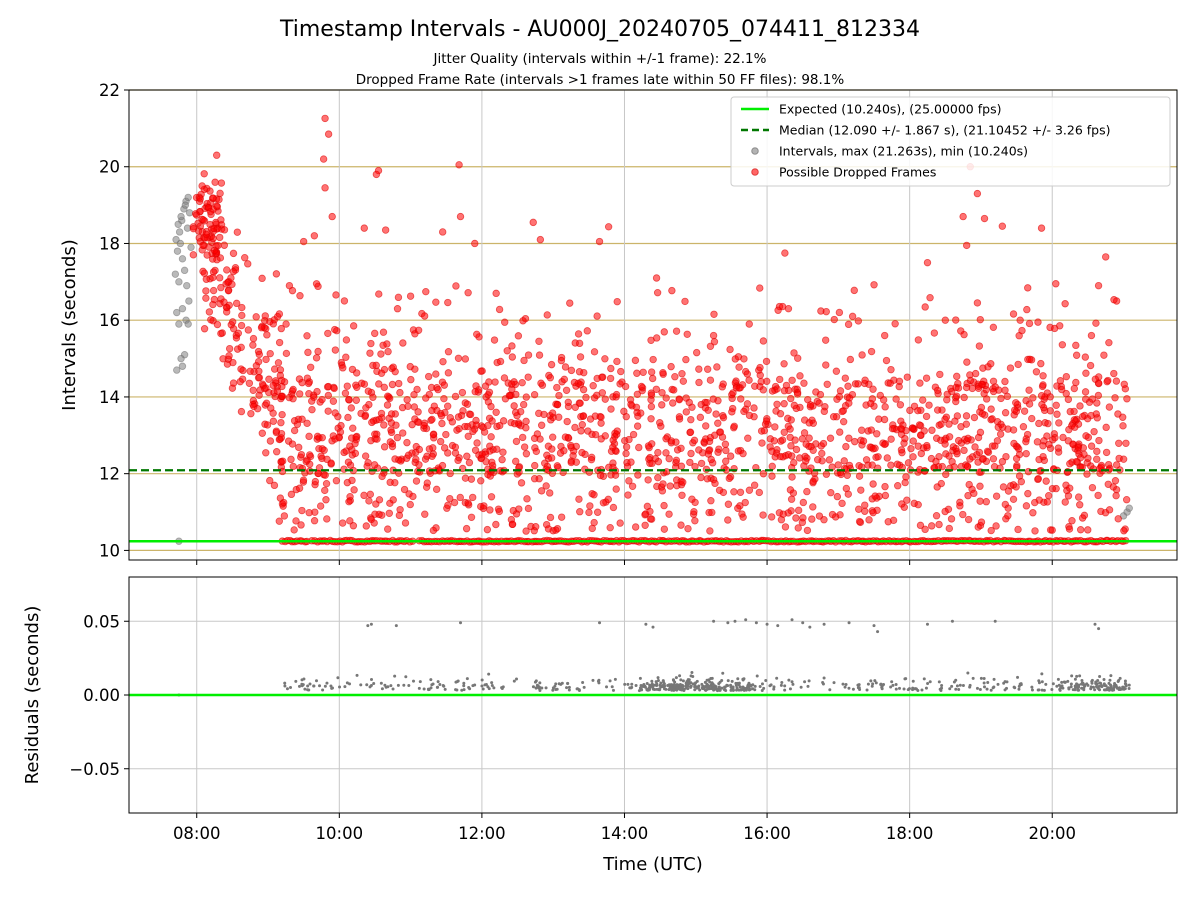  What do you see at coordinates (625, 833) in the screenshot?
I see `residuals-x-tick-label: 14:00` at bounding box center [625, 833].